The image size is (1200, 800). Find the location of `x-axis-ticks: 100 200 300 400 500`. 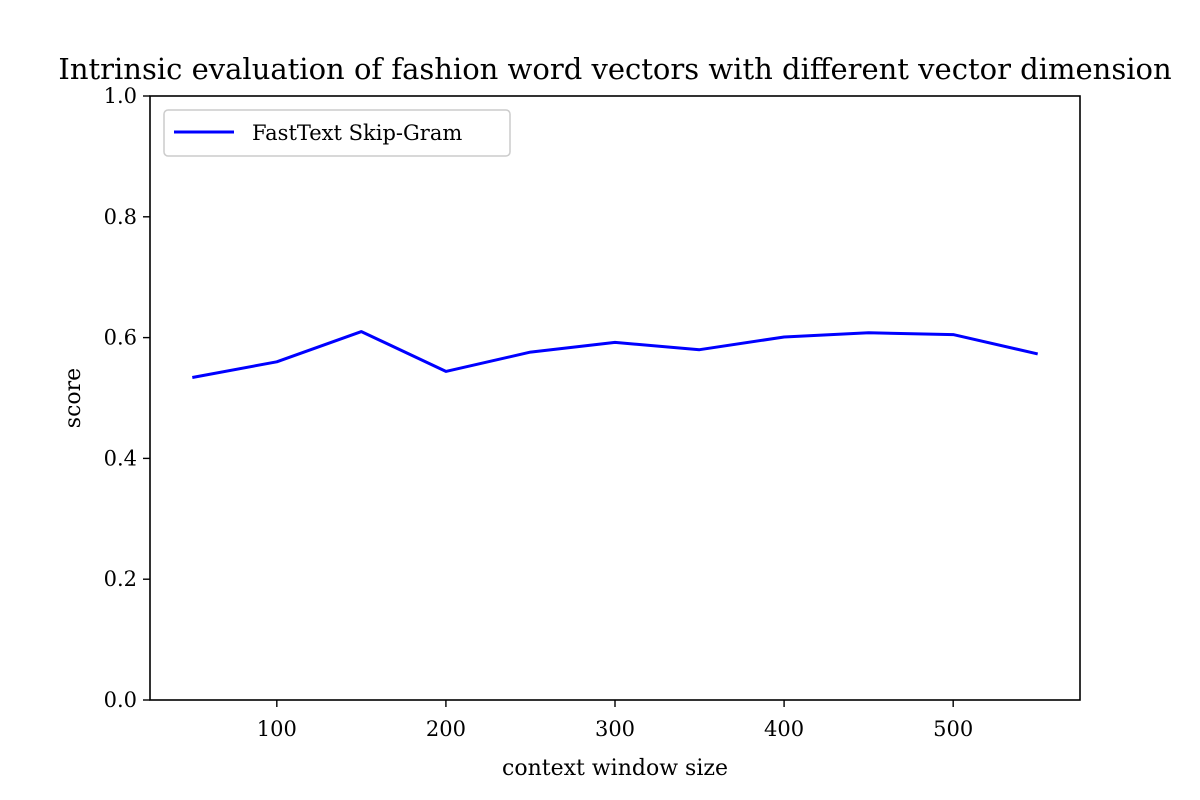

x-axis-ticks: 100 200 300 400 500 is located at coordinates (615, 720).